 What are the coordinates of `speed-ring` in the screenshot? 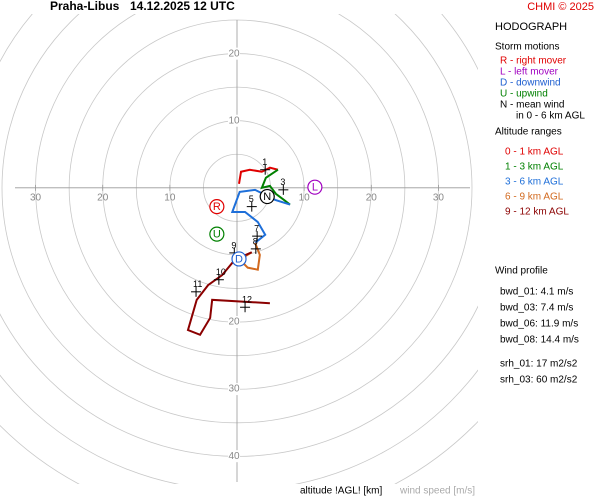 It's located at (239, 452).